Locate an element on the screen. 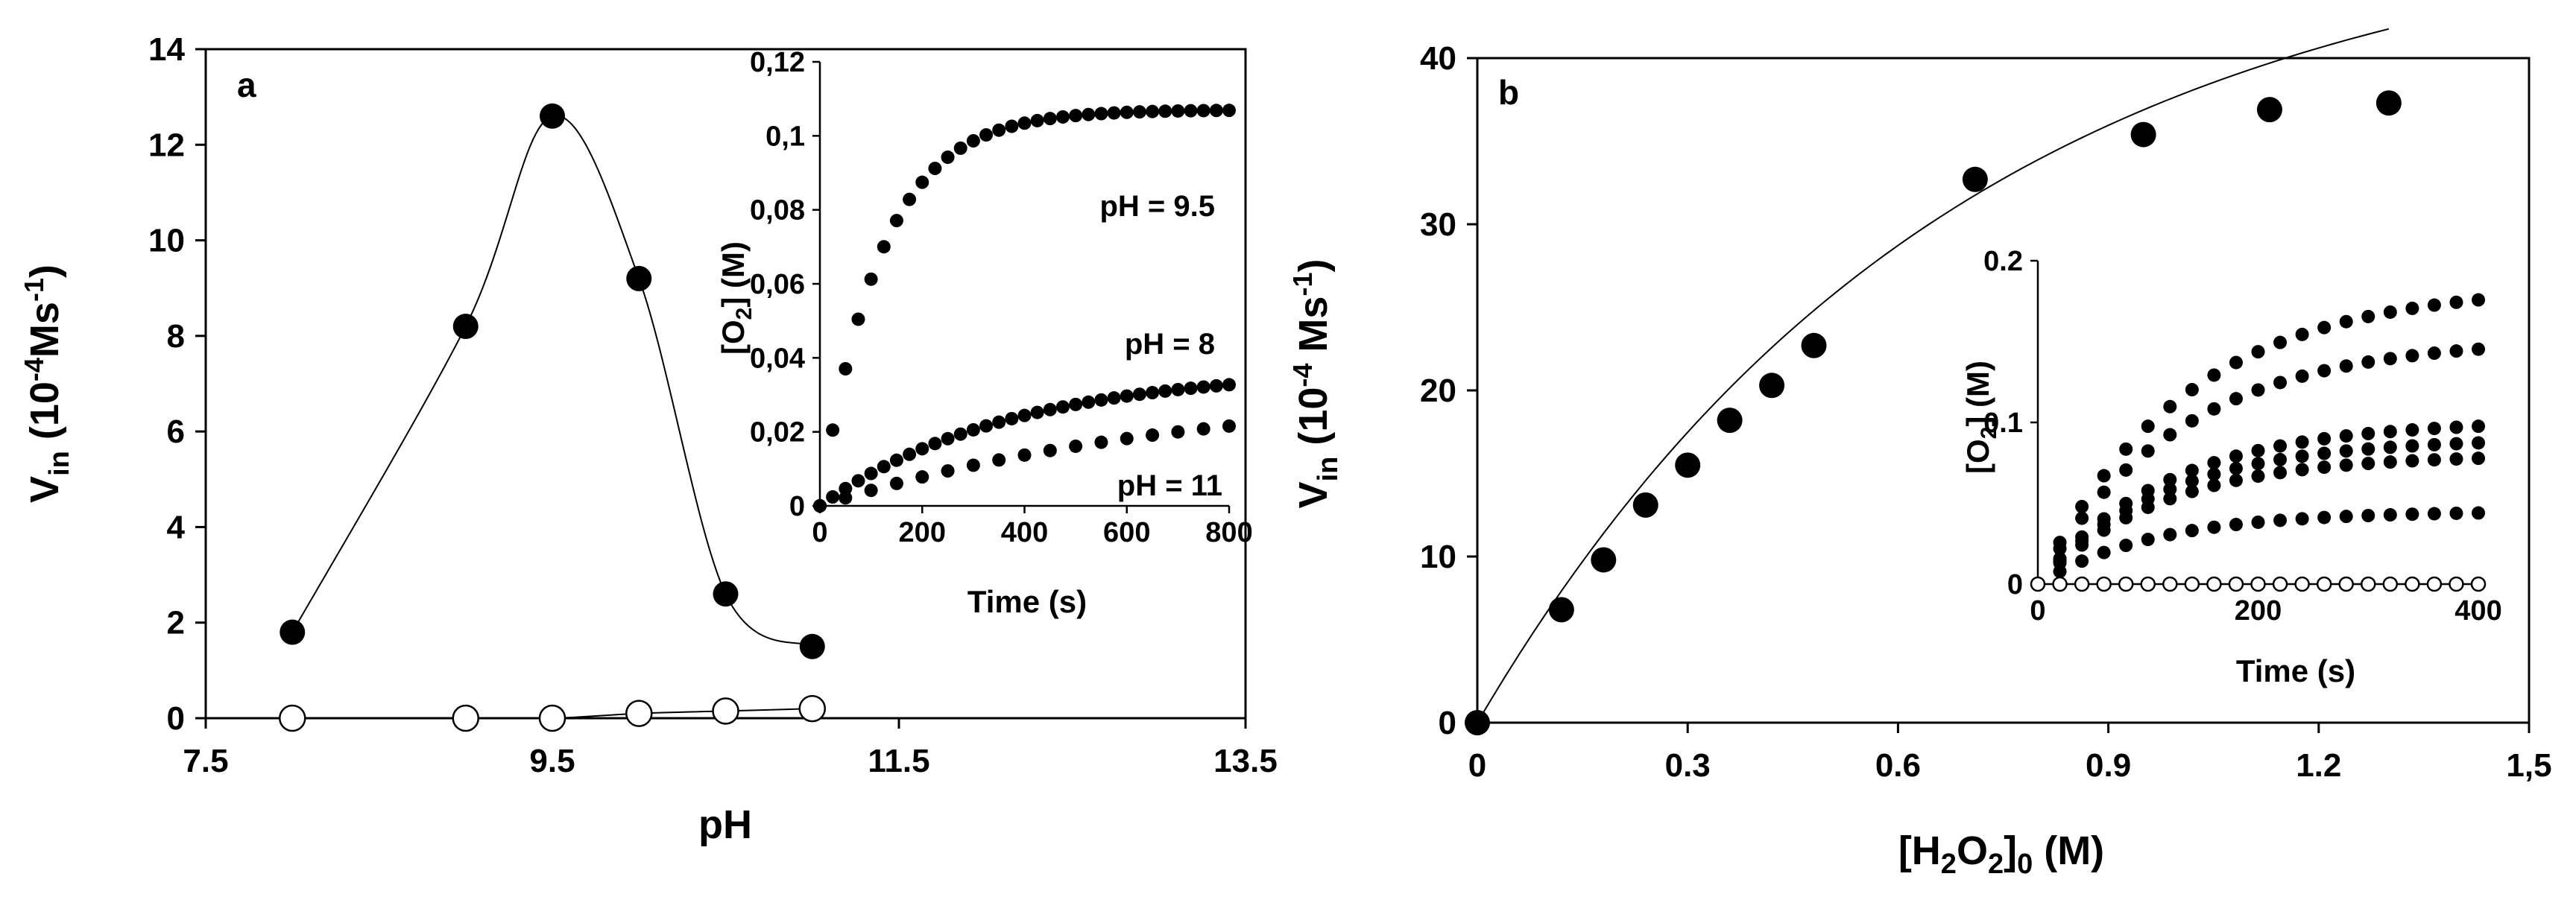  panel-a-y-label: Vin (10-4Ms-1) is located at coordinates (47, 384).